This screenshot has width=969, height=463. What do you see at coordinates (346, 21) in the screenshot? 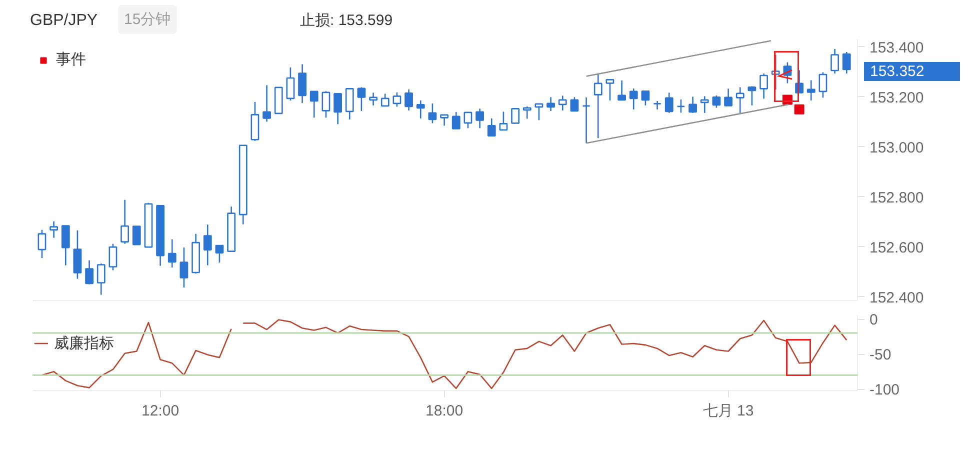
I see `text: 止损: 153.599` at bounding box center [346, 21].